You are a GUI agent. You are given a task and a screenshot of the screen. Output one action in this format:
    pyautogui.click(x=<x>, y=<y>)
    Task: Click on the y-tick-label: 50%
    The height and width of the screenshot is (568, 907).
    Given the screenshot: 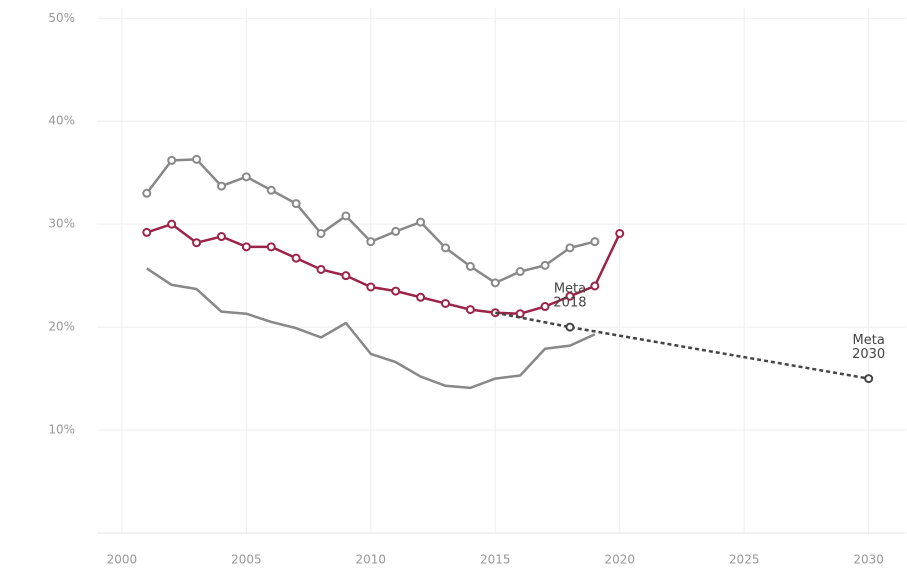 What is the action you would take?
    pyautogui.click(x=61, y=18)
    